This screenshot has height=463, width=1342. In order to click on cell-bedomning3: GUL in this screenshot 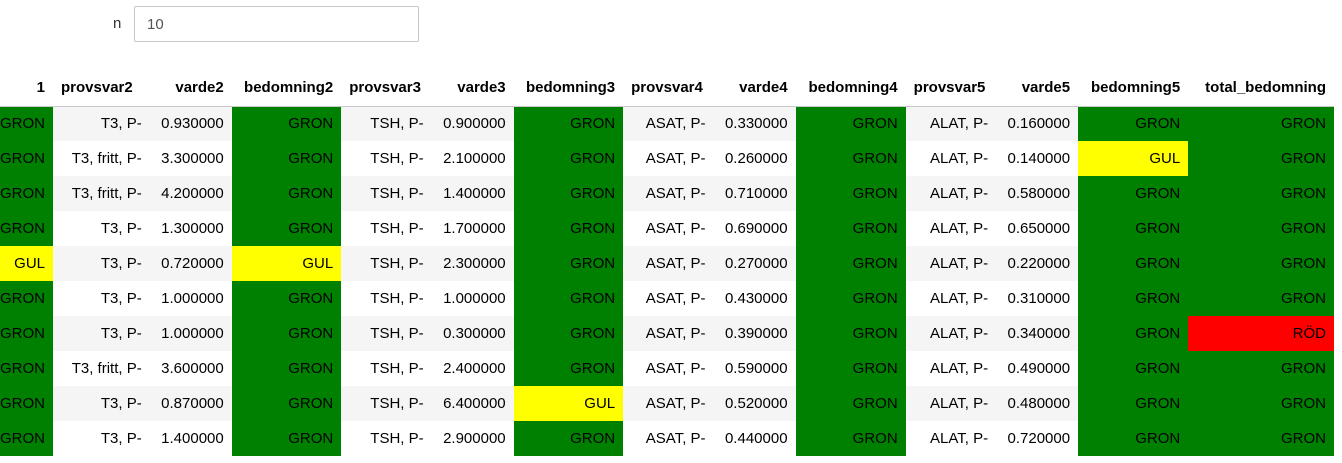, I will do `click(568, 403)`.